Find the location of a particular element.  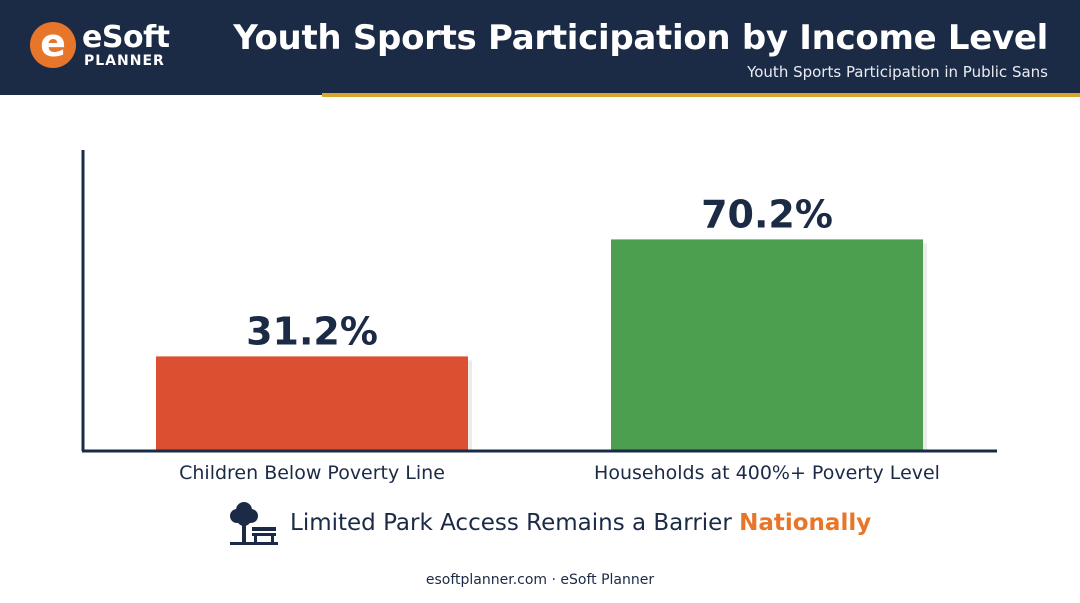

bar-households-at-400-poverty-level is located at coordinates (767, 344).